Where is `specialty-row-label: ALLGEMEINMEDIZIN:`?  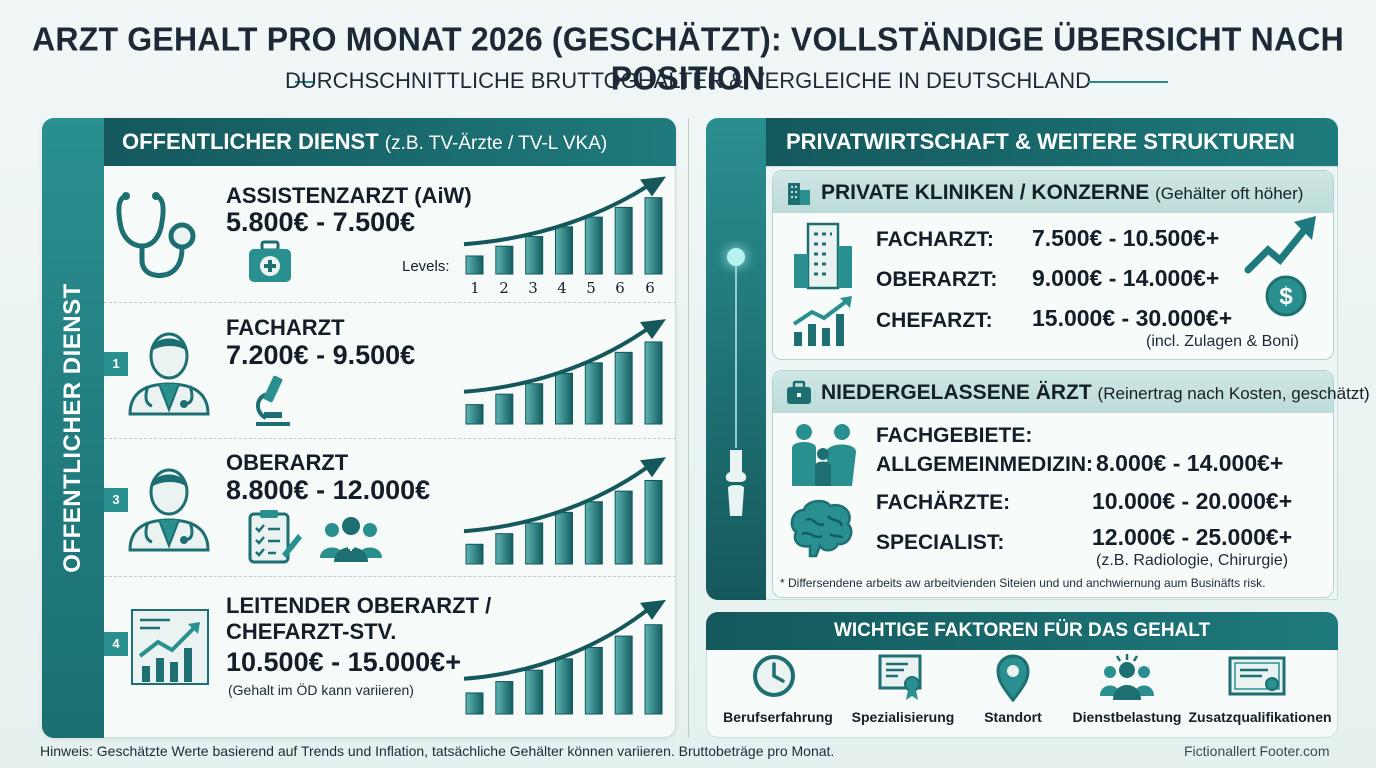
specialty-row-label: ALLGEMEINMEDIZIN: is located at coordinates (984, 464).